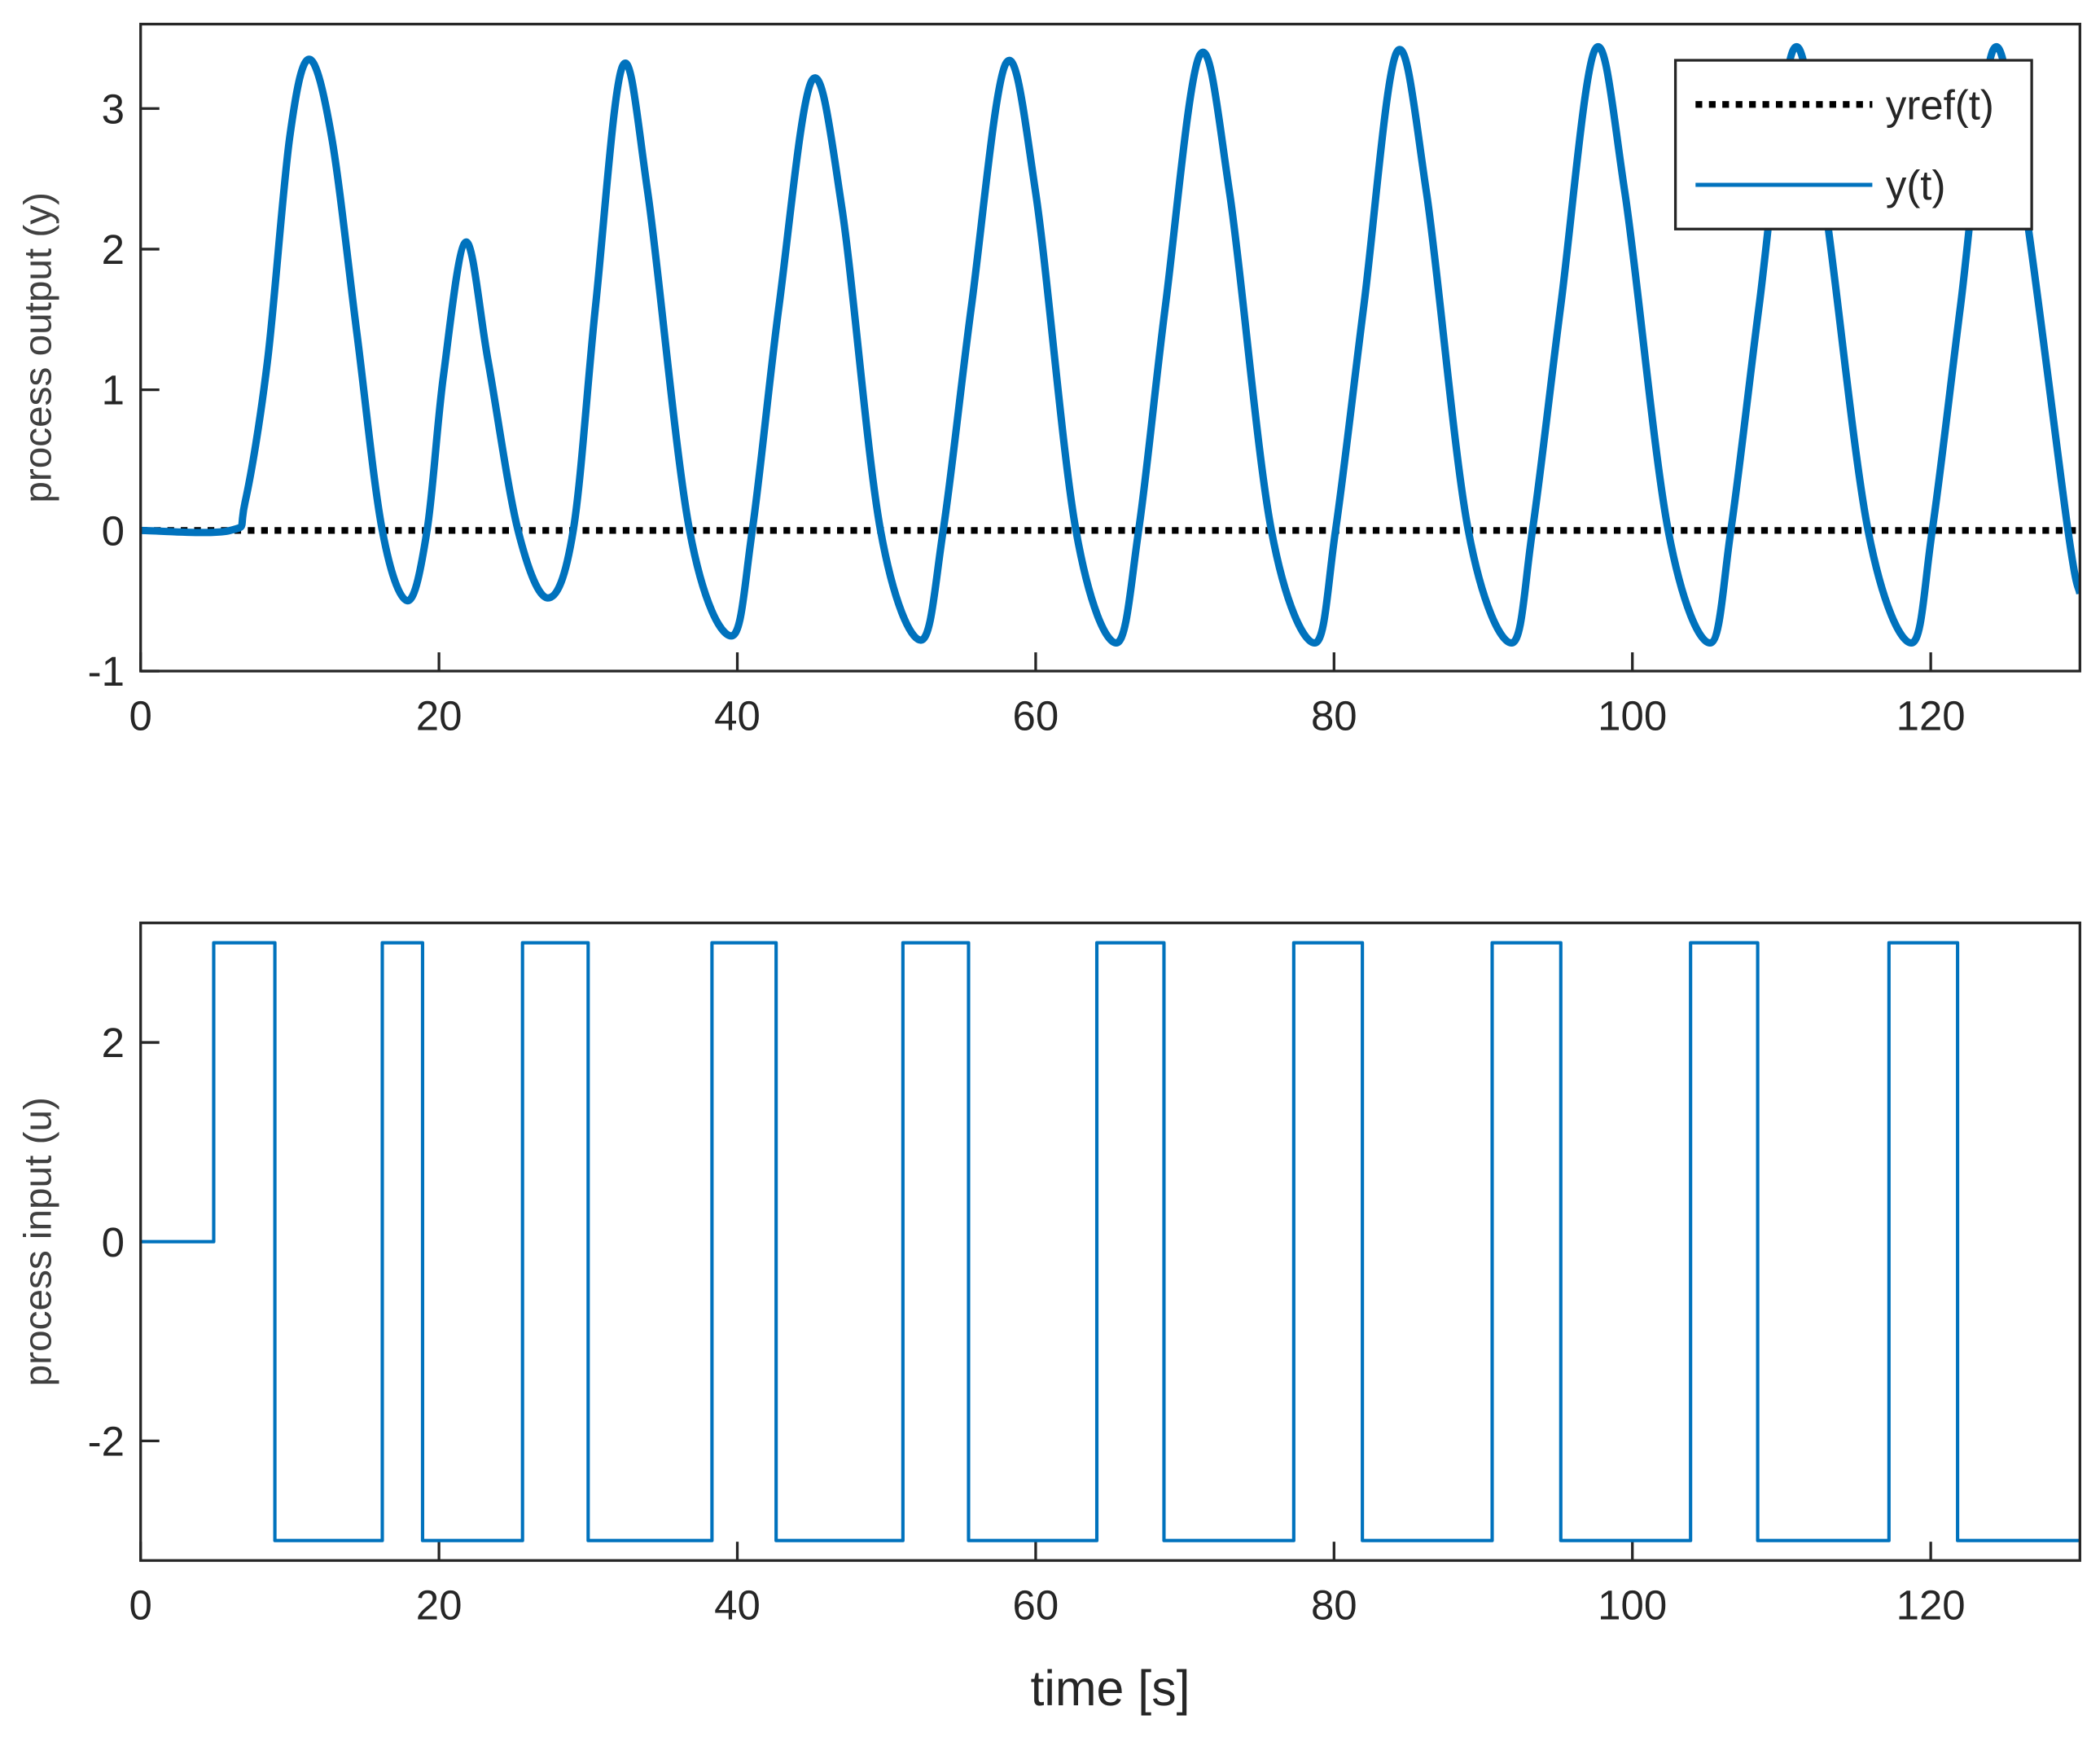 The width and height of the screenshot is (2100, 1746). Describe the element at coordinates (38, 348) in the screenshot. I see `y-axis-label: process output (y)` at that location.